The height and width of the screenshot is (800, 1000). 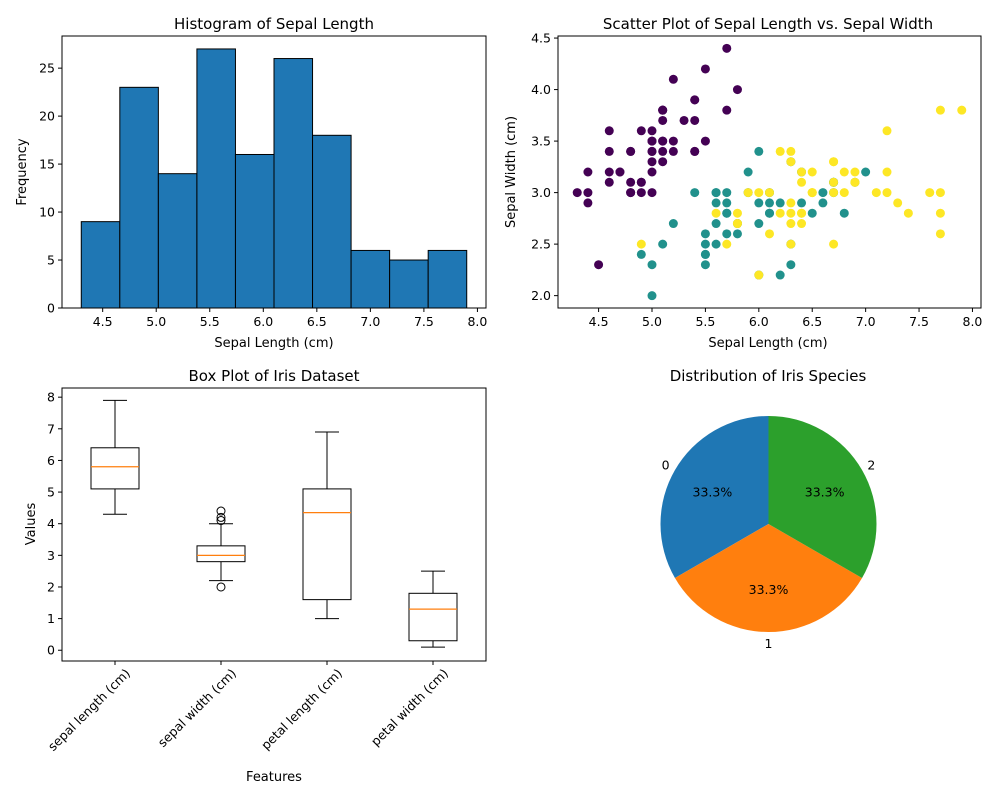 What do you see at coordinates (47, 164) in the screenshot?
I see `y-tick-label: 15` at bounding box center [47, 164].